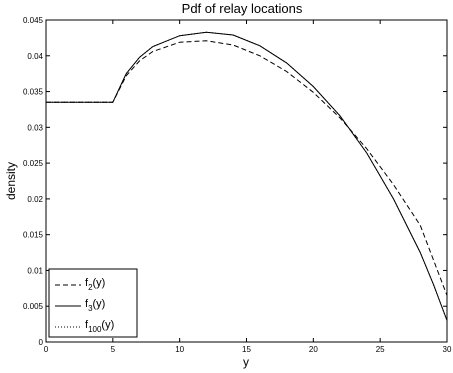  Describe the element at coordinates (33, 235) in the screenshot. I see `y-tick-label: 0.015` at that location.